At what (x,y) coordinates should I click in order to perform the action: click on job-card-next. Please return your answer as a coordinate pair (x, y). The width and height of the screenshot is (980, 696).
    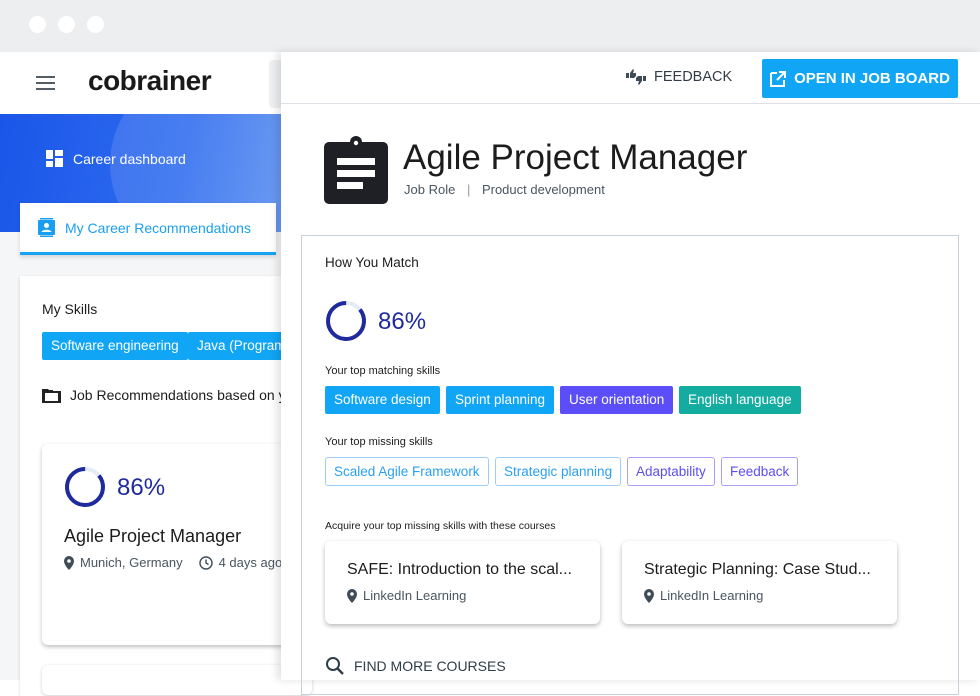
    Looking at the image, I should click on (177, 680).